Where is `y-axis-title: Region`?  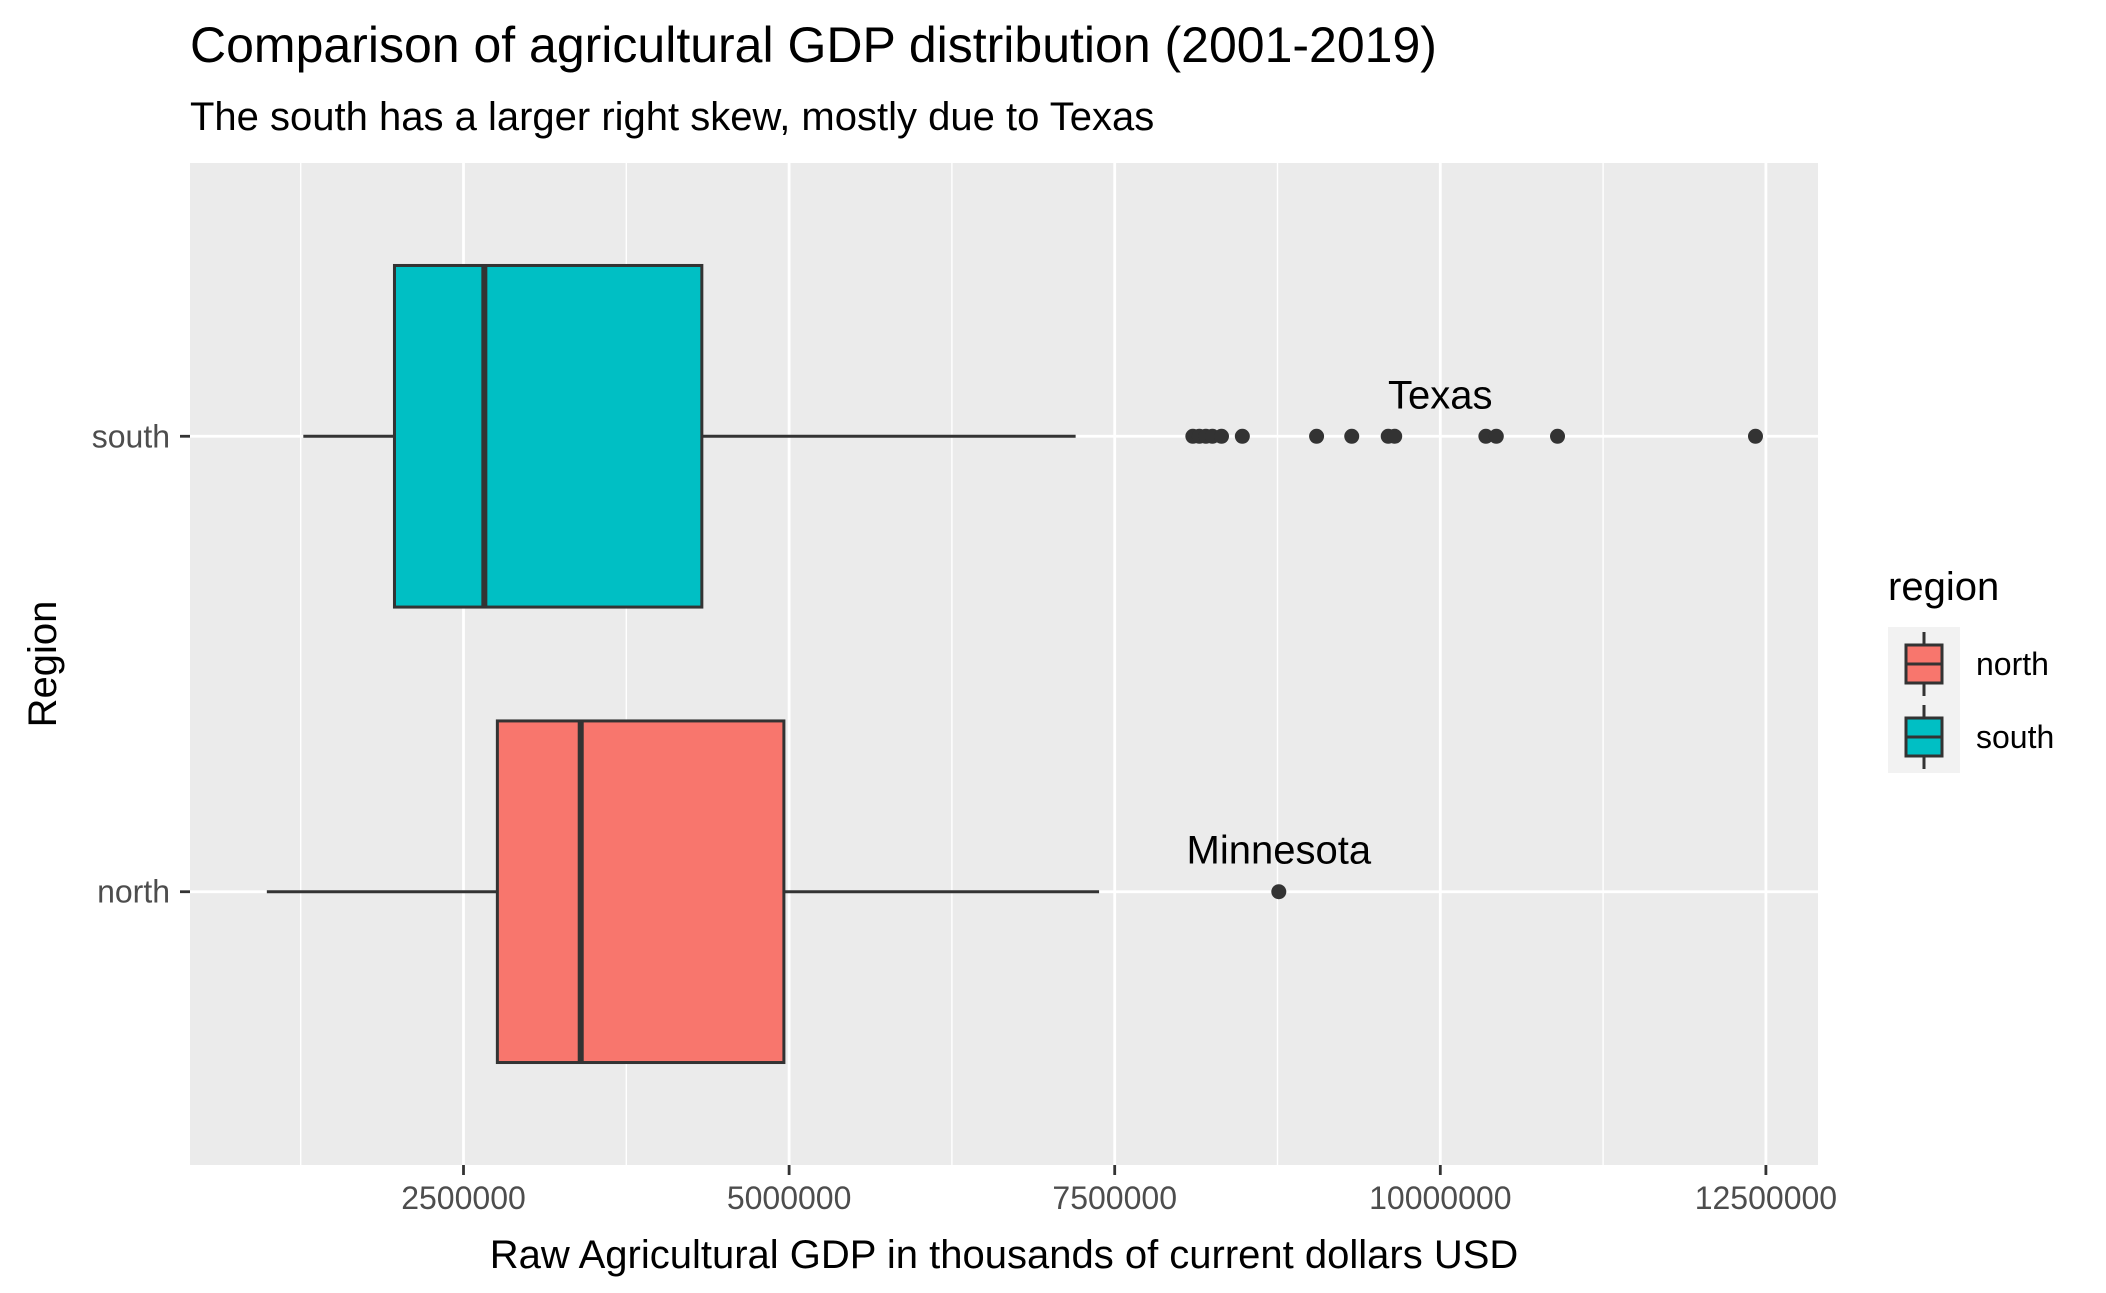
y-axis-title: Region is located at coordinates (43, 664).